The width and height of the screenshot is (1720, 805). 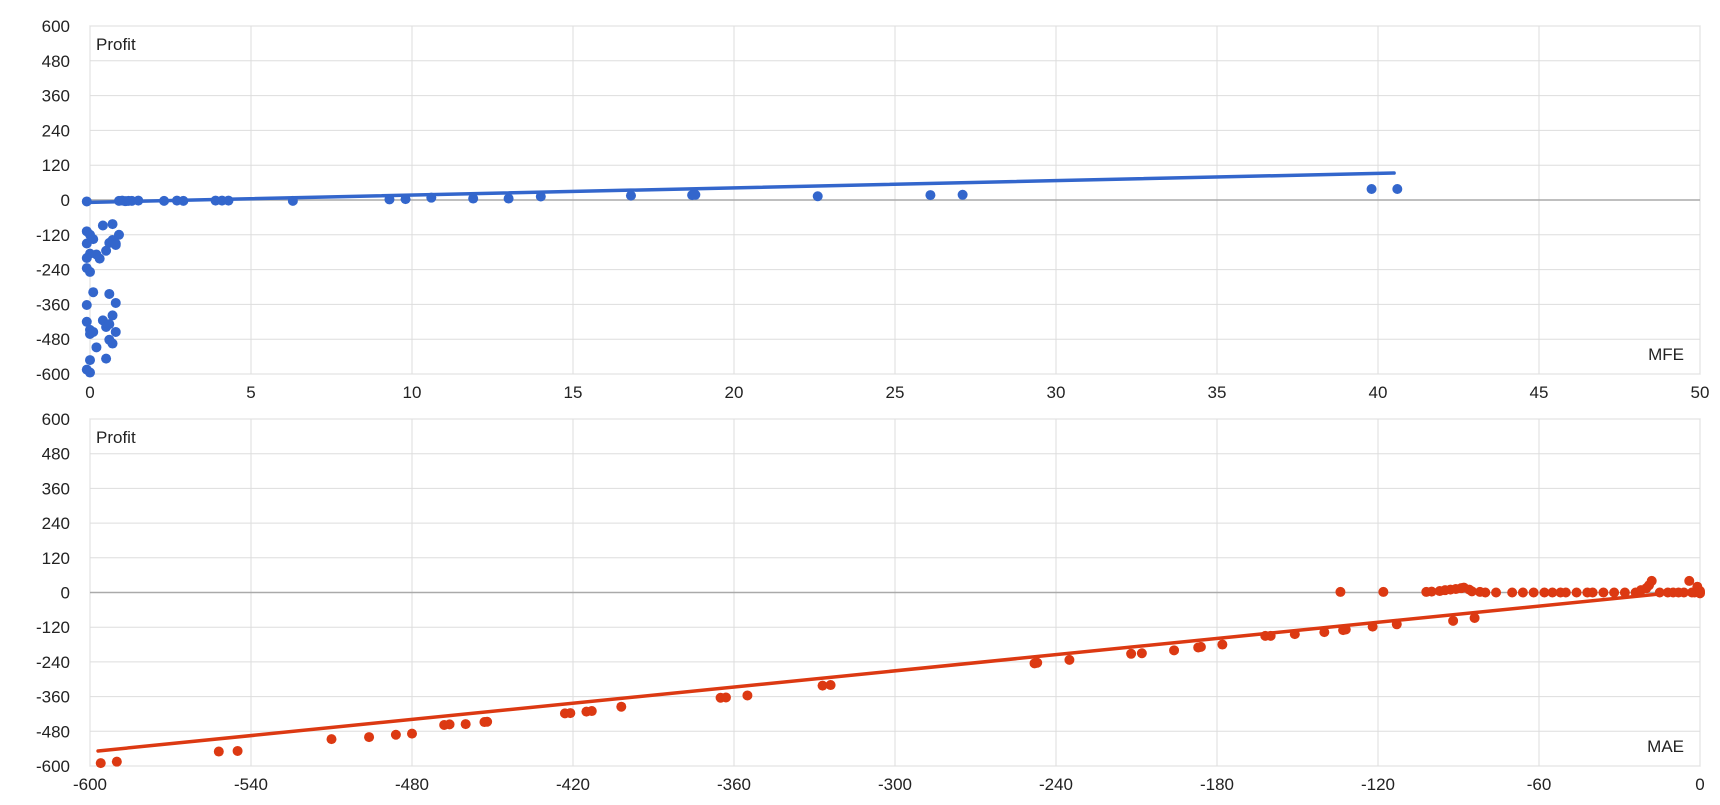 What do you see at coordinates (734, 392) in the screenshot?
I see `x-tick-label: 20` at bounding box center [734, 392].